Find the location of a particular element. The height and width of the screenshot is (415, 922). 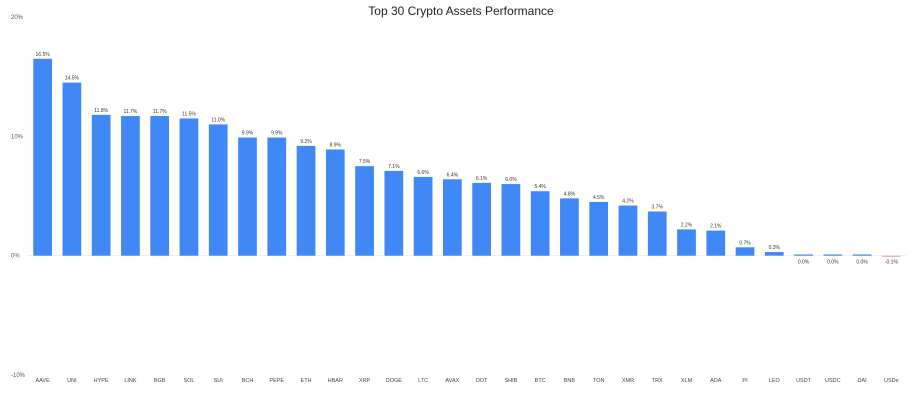

x-tick-label: BNB is located at coordinates (570, 381).